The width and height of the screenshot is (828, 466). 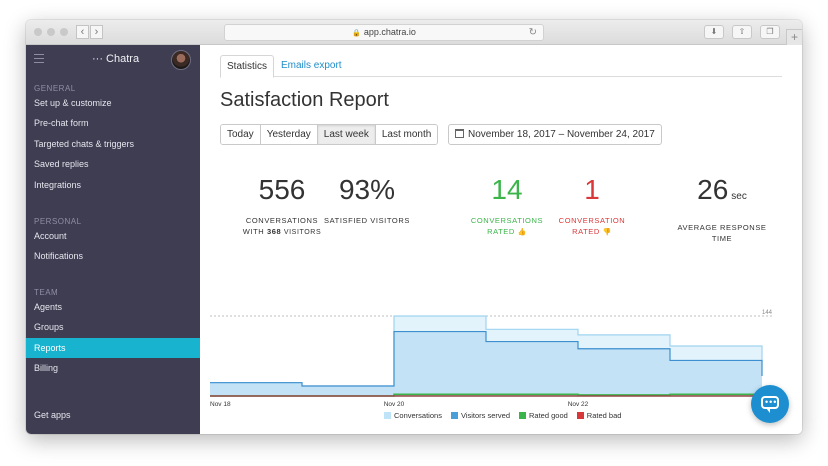 What do you see at coordinates (84, 143) in the screenshot?
I see `sidebar-item-targeted-chats-triggers: Targeted chats & triggers` at bounding box center [84, 143].